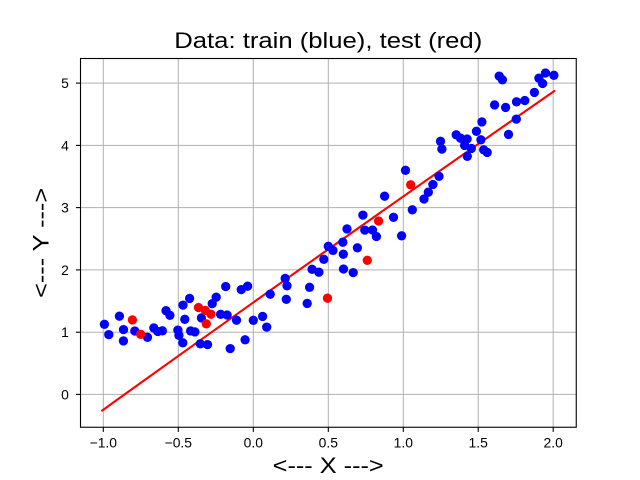 The height and width of the screenshot is (480, 640). Describe the element at coordinates (328, 465) in the screenshot. I see `svg-text: <--- X --->` at that location.